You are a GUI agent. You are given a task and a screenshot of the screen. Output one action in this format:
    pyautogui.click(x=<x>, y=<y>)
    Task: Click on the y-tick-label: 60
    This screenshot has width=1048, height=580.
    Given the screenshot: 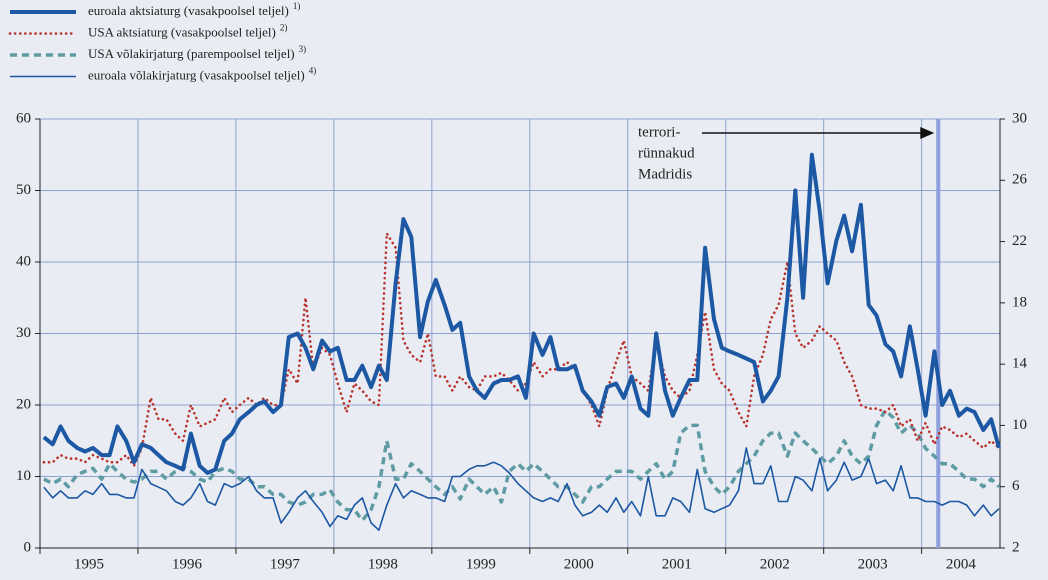 What is the action you would take?
    pyautogui.click(x=23, y=118)
    